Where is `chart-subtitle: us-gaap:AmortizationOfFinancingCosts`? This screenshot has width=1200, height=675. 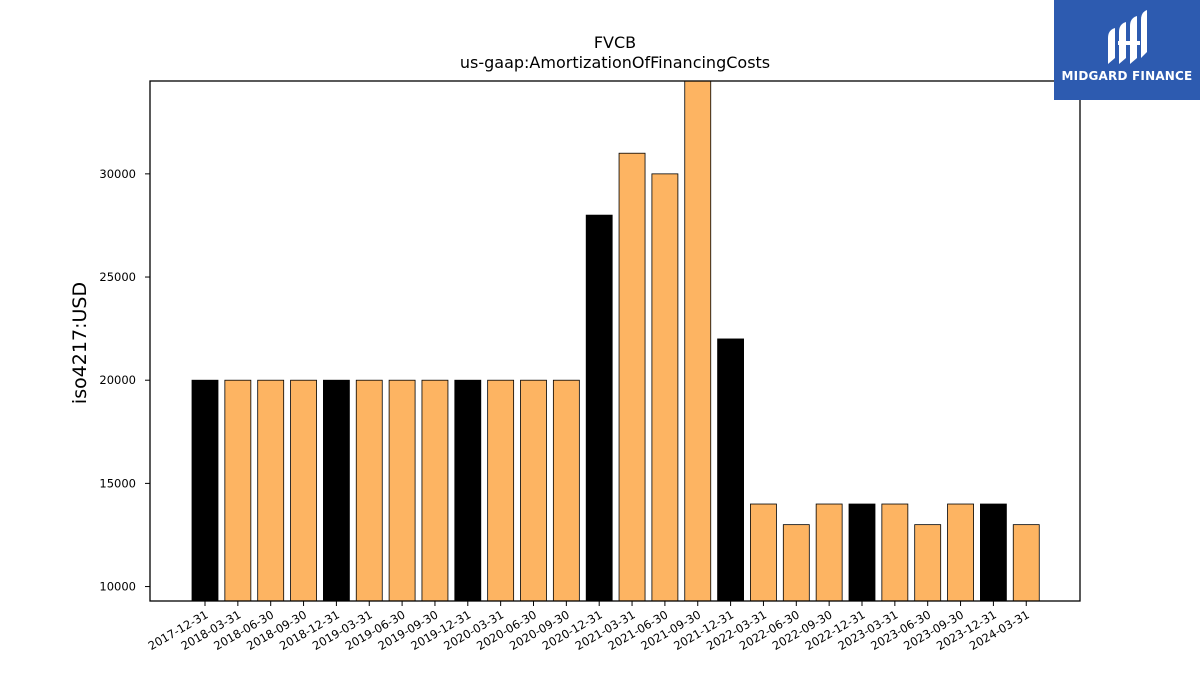 chart-subtitle: us-gaap:AmortizationOfFinancingCosts is located at coordinates (615, 62).